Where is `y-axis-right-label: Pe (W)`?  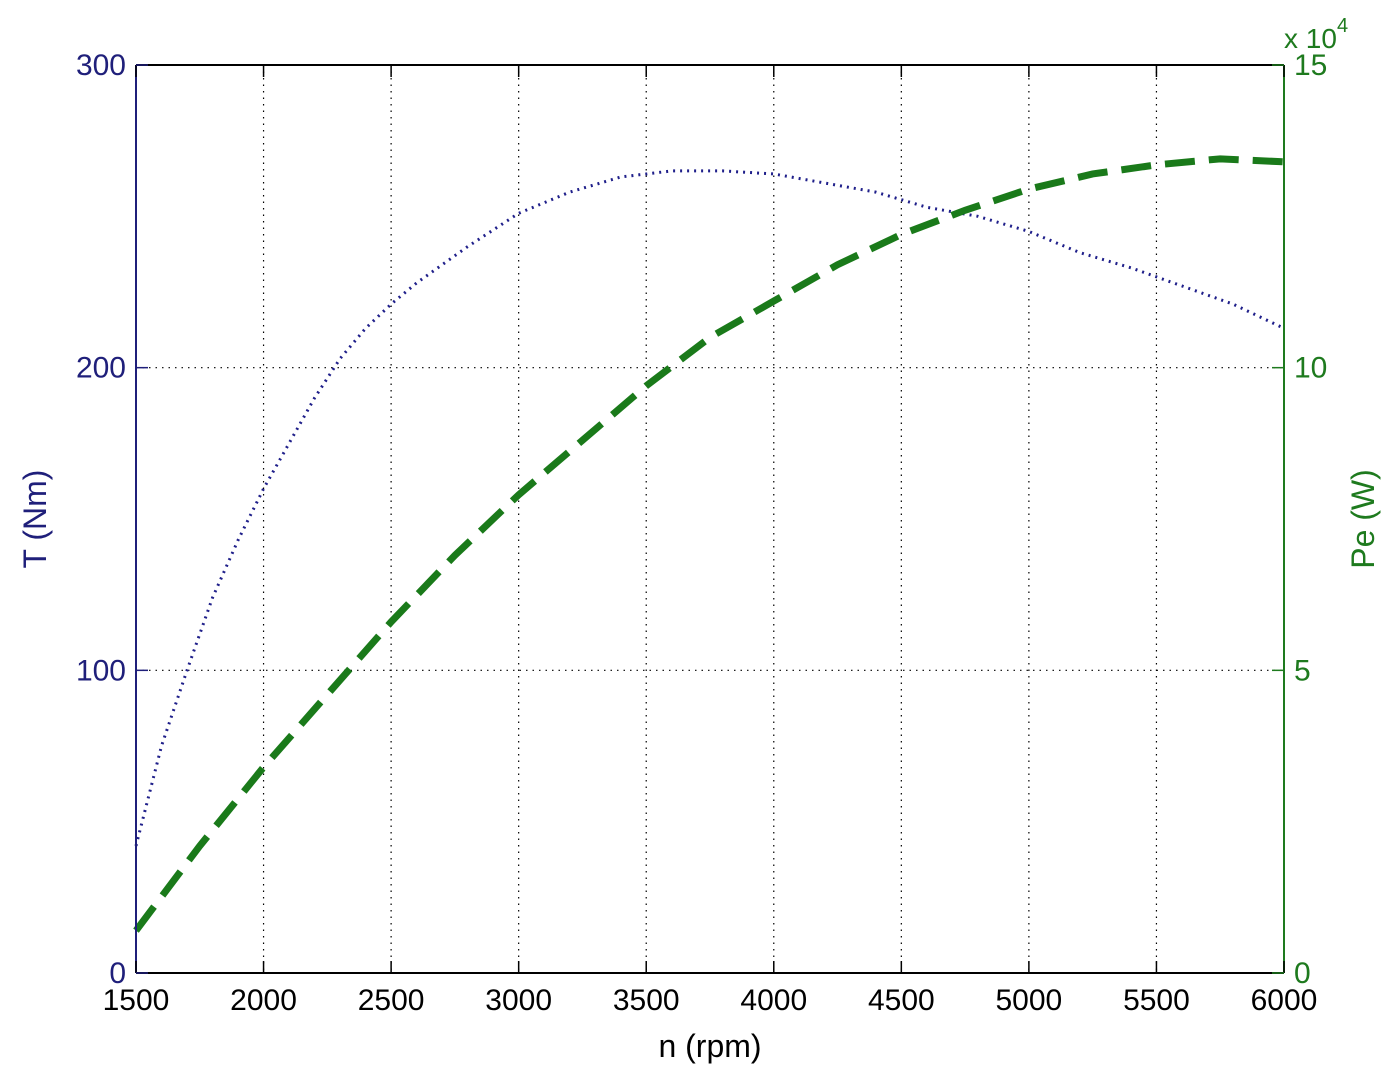
y-axis-right-label: Pe (W) is located at coordinates (1363, 519).